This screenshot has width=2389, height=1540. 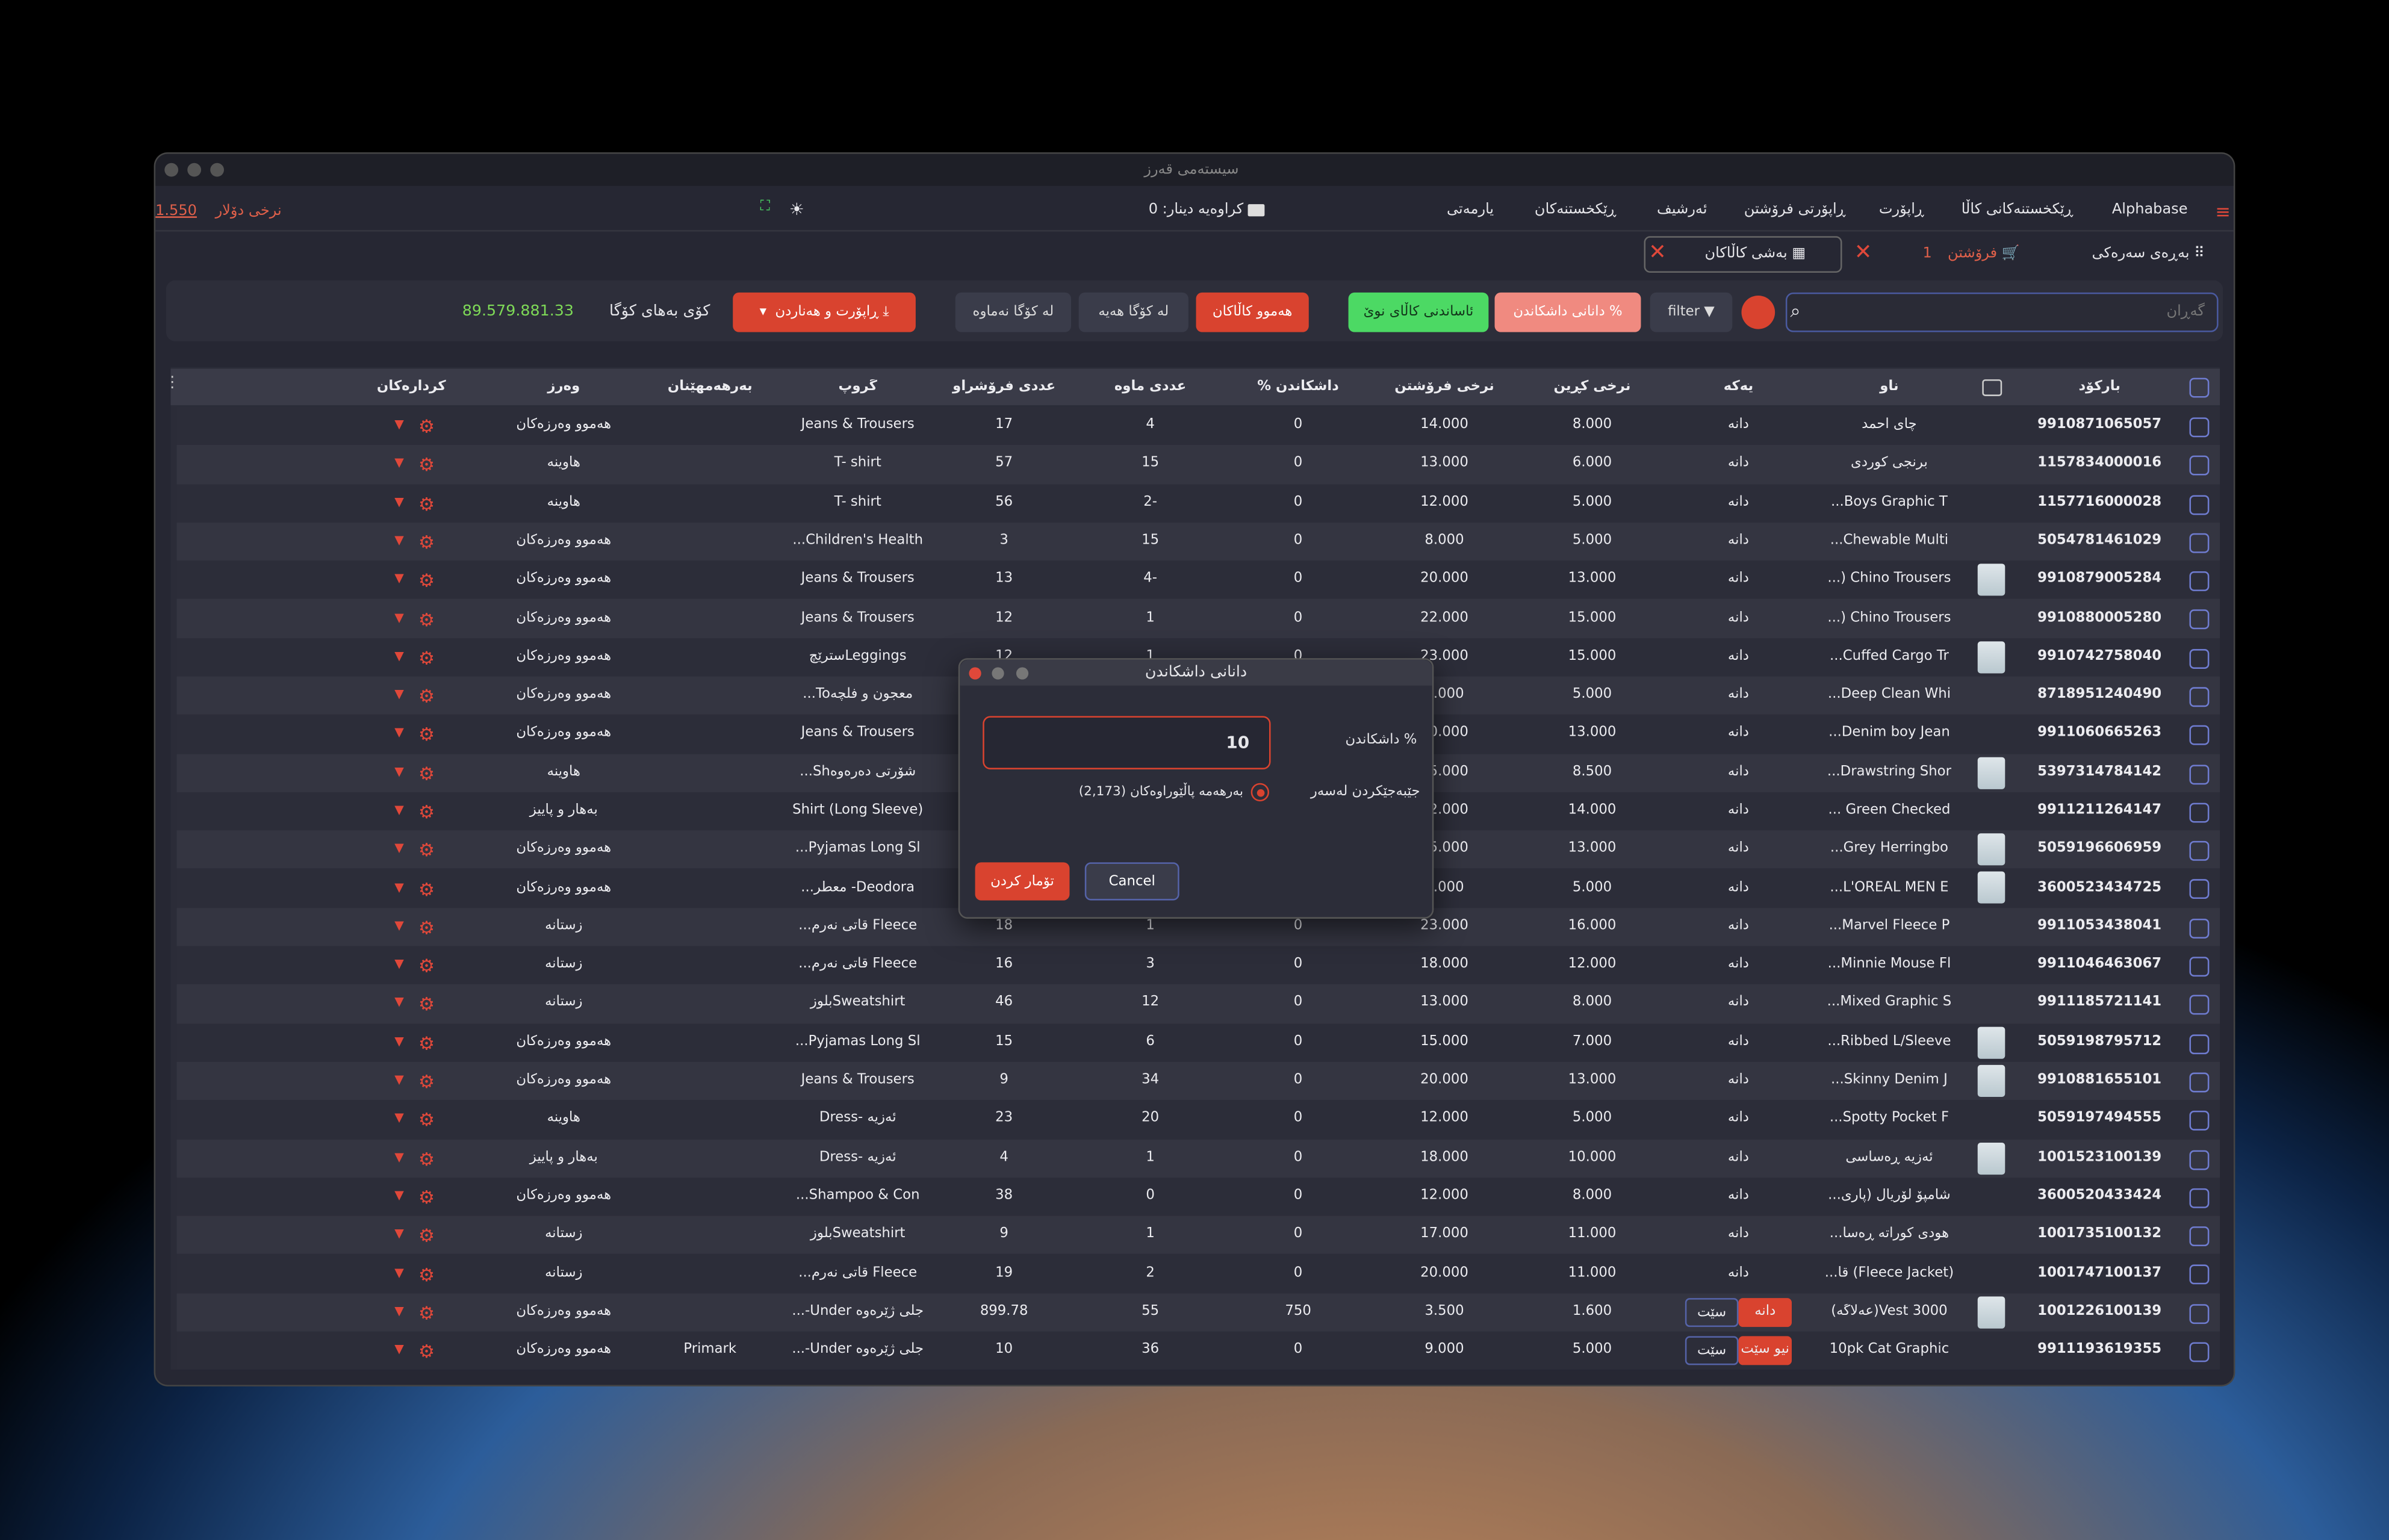 I want to click on out-of-stock-button: لە کۆگا نەماوە, so click(x=1013, y=312).